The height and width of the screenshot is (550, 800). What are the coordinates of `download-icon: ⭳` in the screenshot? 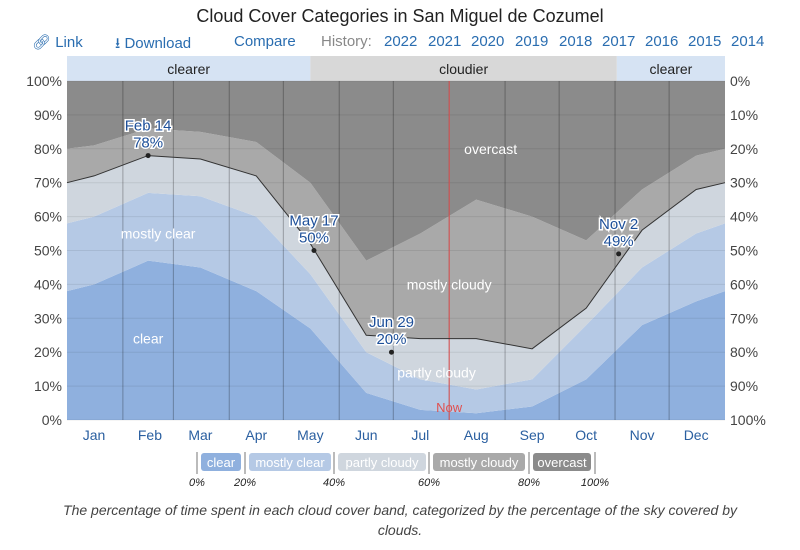 It's located at (118, 43).